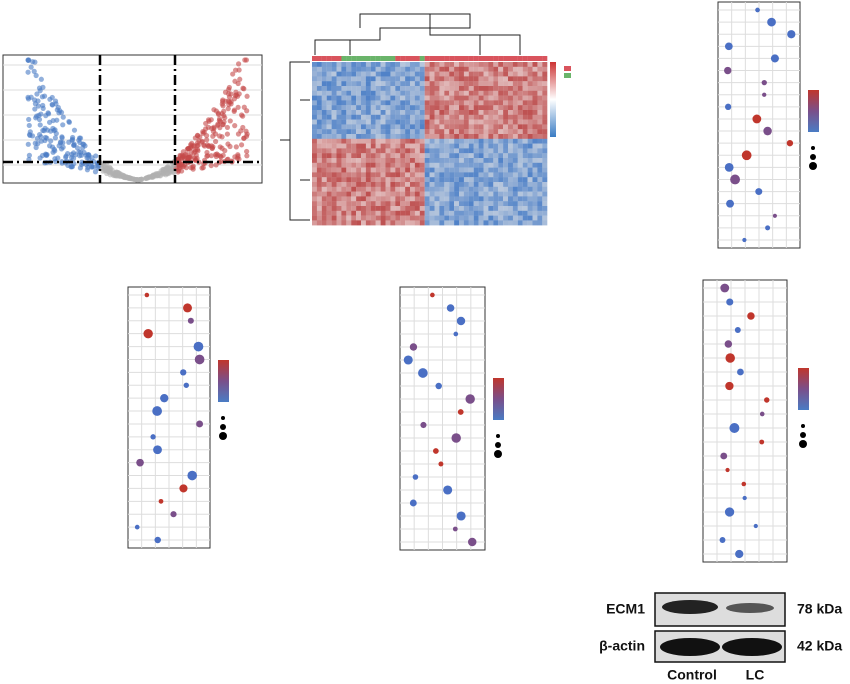 This screenshot has height=684, width=850. Describe the element at coordinates (803, 389) in the screenshot. I see `colorbar` at that location.